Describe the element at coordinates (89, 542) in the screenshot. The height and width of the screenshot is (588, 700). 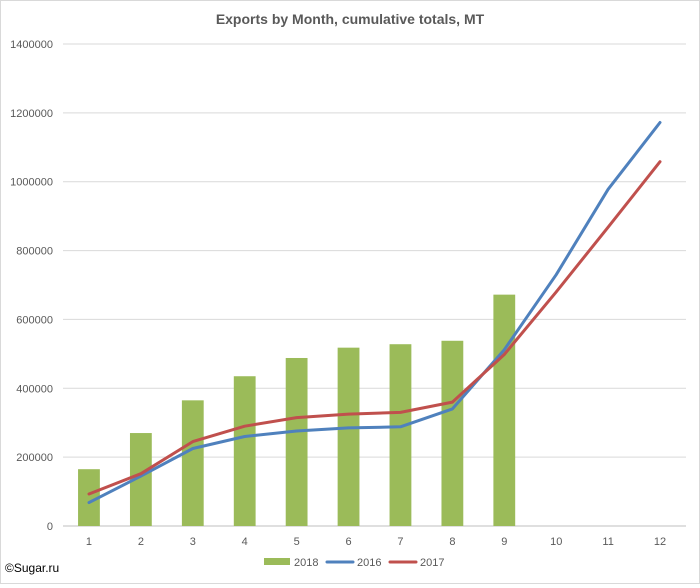
I see `x-tick-label: 1` at that location.